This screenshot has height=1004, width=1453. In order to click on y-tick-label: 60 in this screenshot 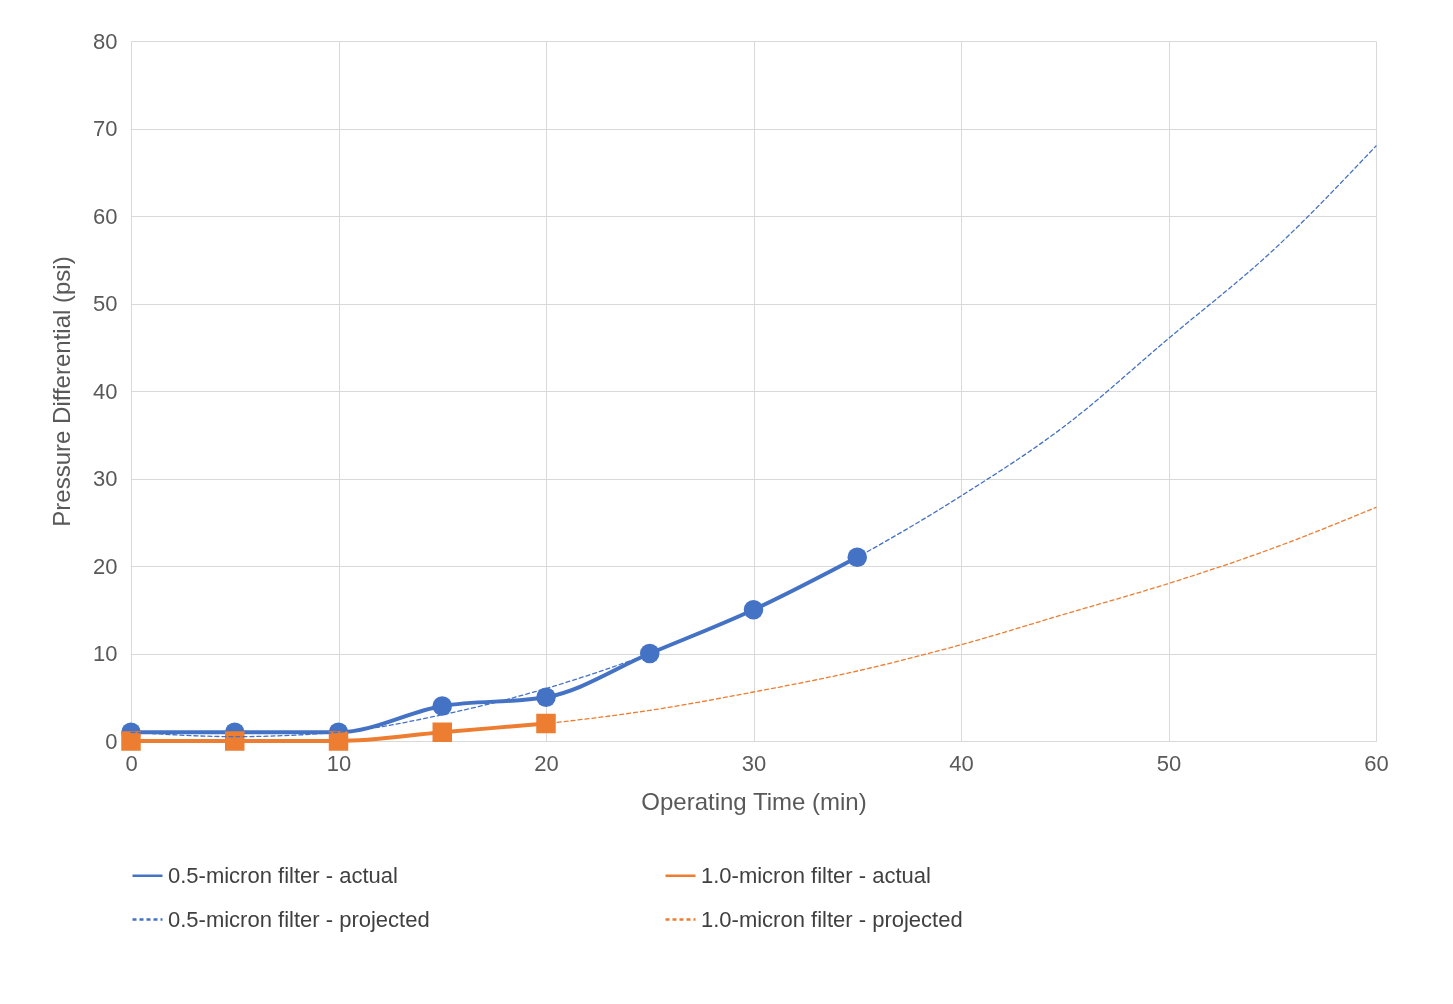, I will do `click(105, 216)`.